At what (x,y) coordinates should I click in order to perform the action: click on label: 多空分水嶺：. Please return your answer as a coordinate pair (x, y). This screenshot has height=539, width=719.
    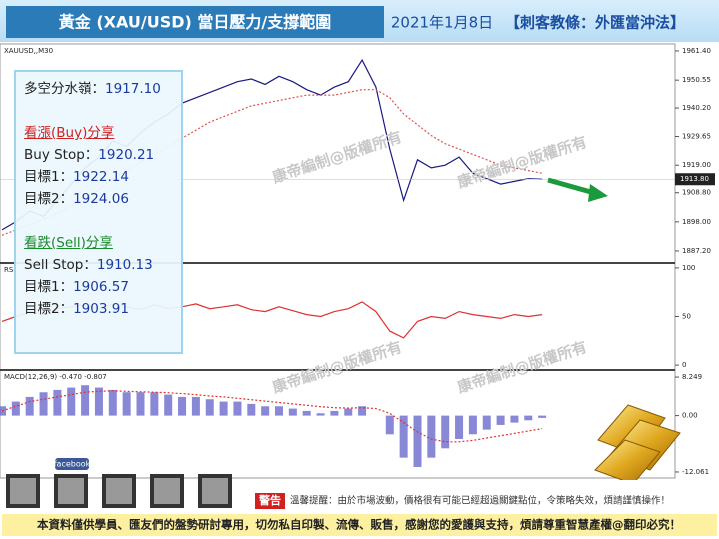
    Looking at the image, I should click on (64, 89).